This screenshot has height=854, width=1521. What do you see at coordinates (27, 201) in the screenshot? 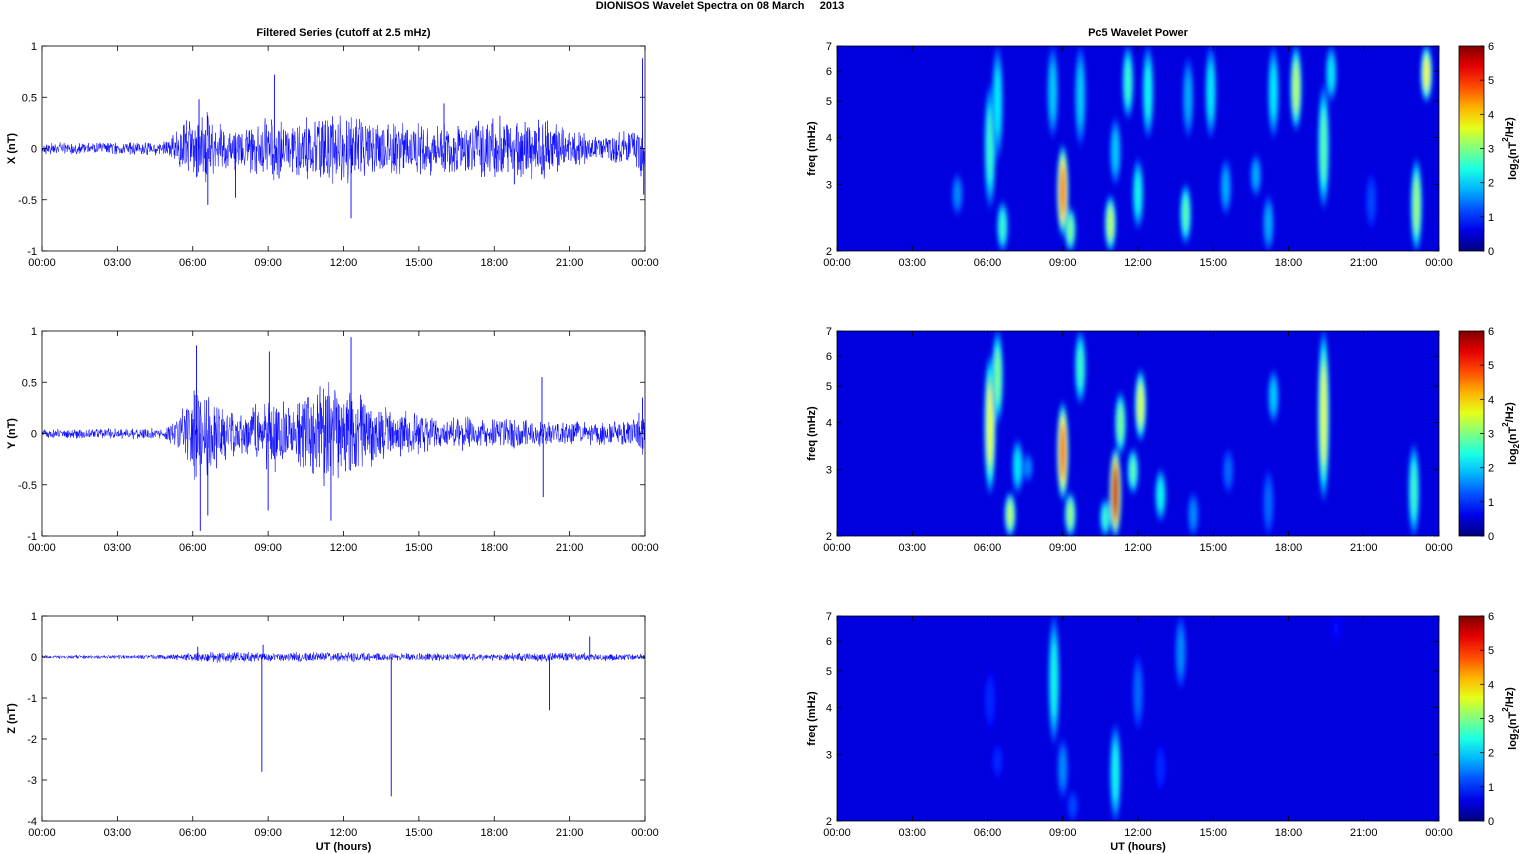
I see `y-tick-label: -0.5` at bounding box center [27, 201].